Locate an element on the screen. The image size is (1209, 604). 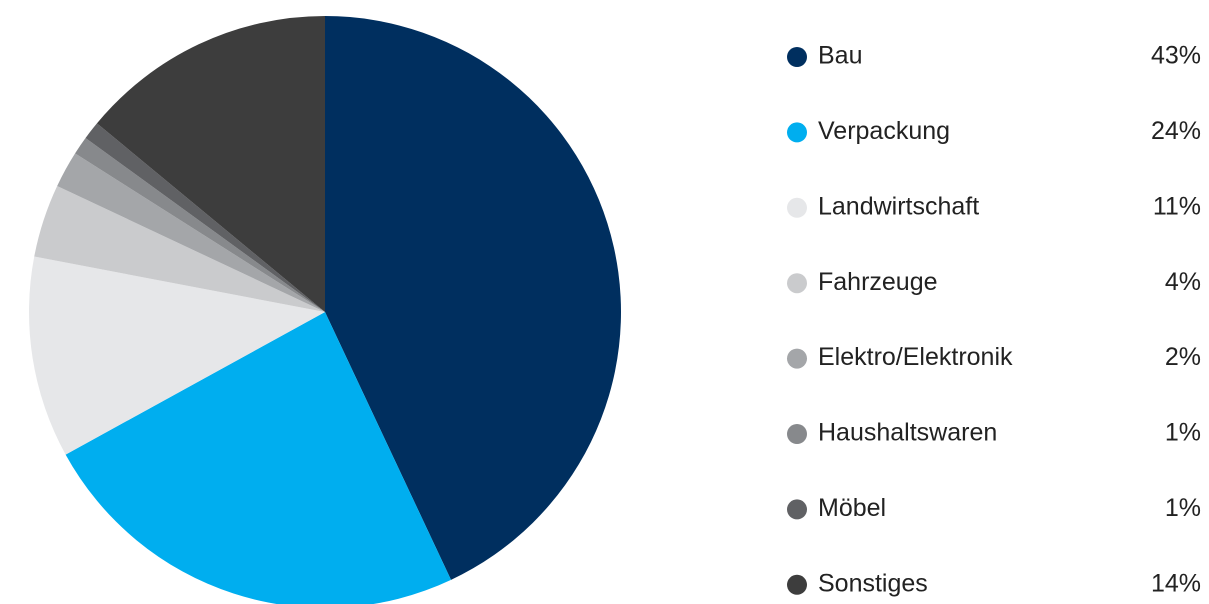
legend-value: 43% is located at coordinates (1176, 56).